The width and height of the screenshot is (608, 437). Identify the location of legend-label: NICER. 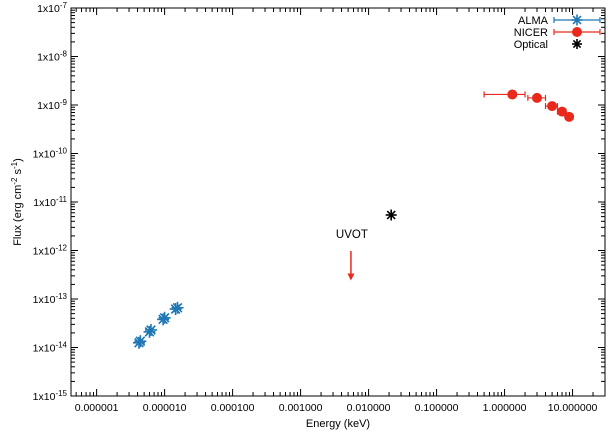
(531, 33).